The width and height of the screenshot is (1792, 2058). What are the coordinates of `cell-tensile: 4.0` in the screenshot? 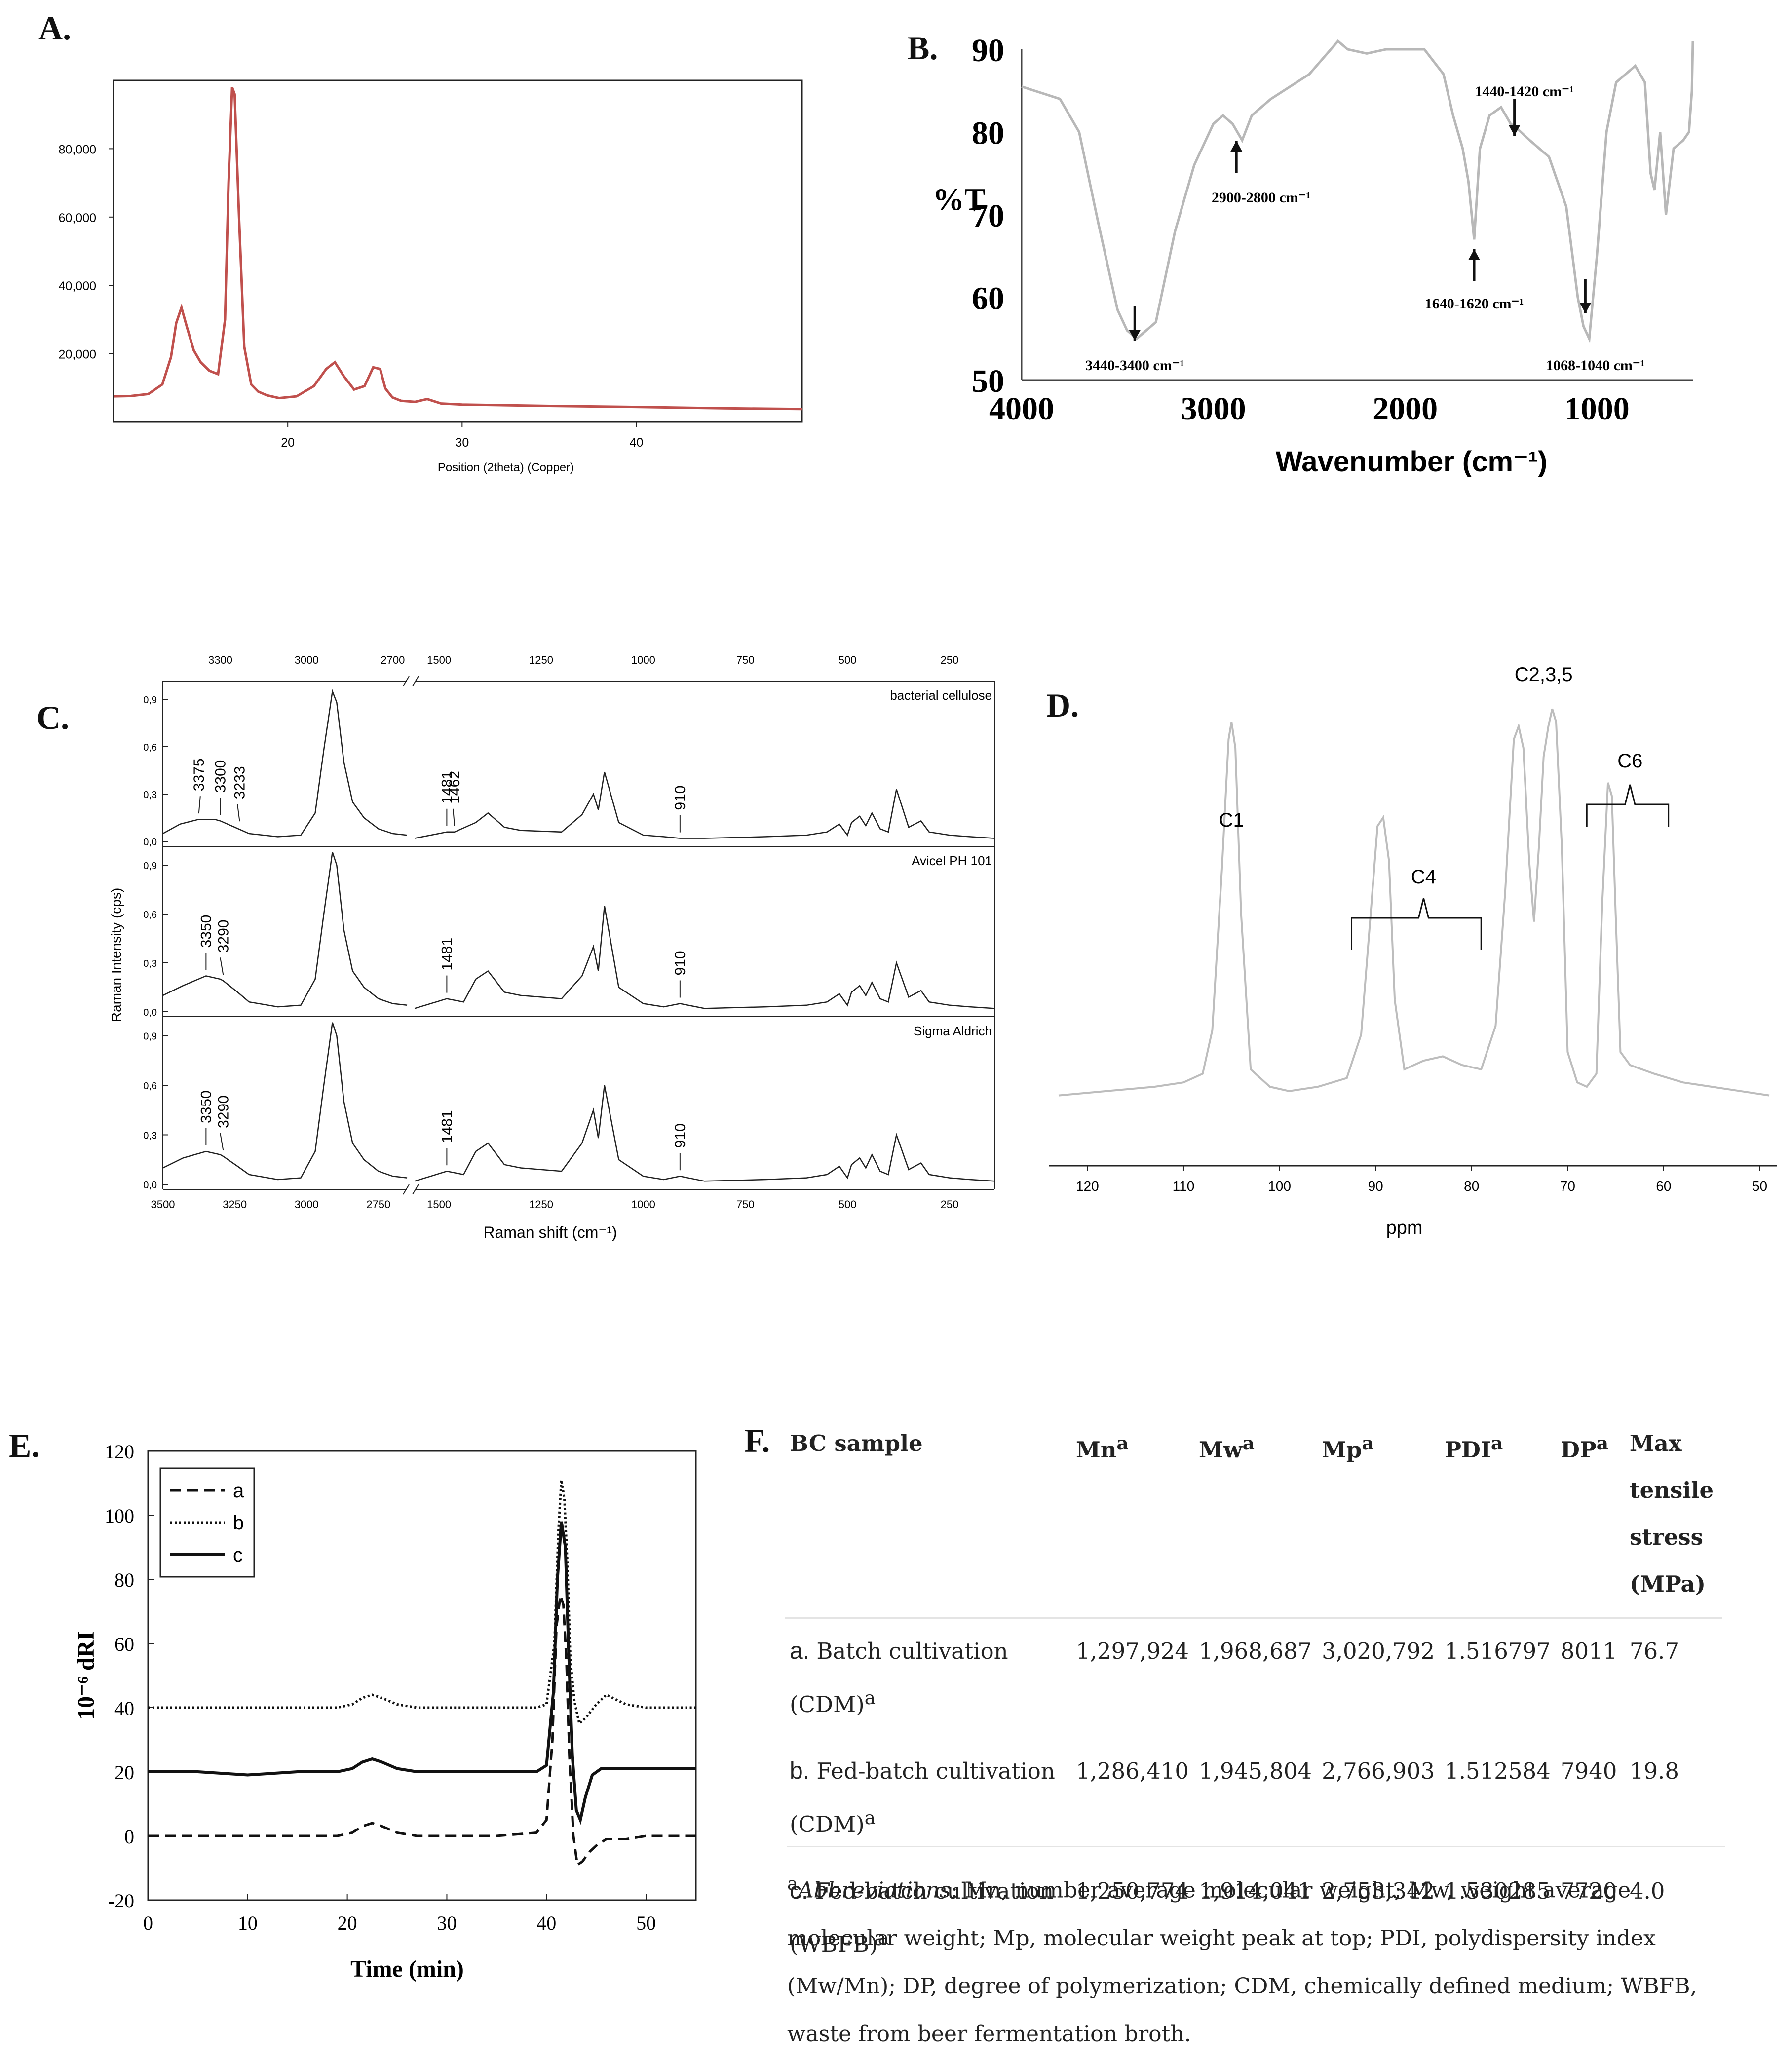 It's located at (1647, 1891).